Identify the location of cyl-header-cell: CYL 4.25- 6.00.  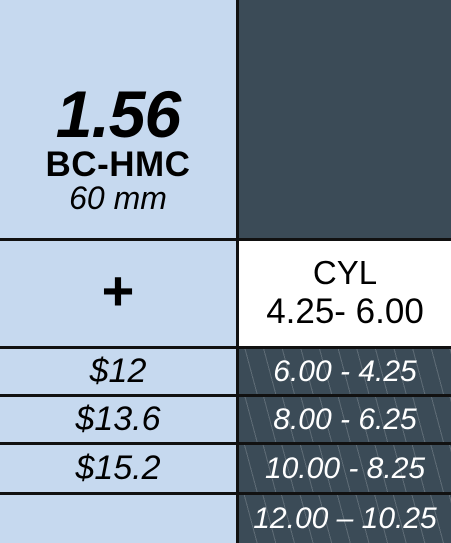
(343, 292).